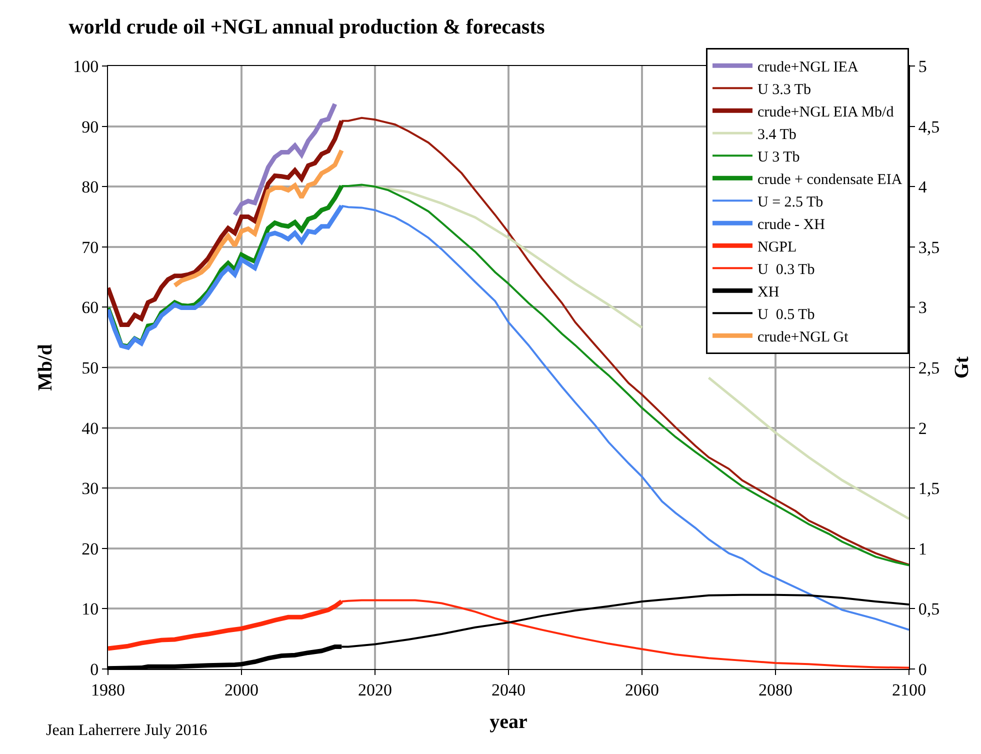 The image size is (981, 754). Describe the element at coordinates (90, 368) in the screenshot. I see `y-tick-label: 50` at that location.